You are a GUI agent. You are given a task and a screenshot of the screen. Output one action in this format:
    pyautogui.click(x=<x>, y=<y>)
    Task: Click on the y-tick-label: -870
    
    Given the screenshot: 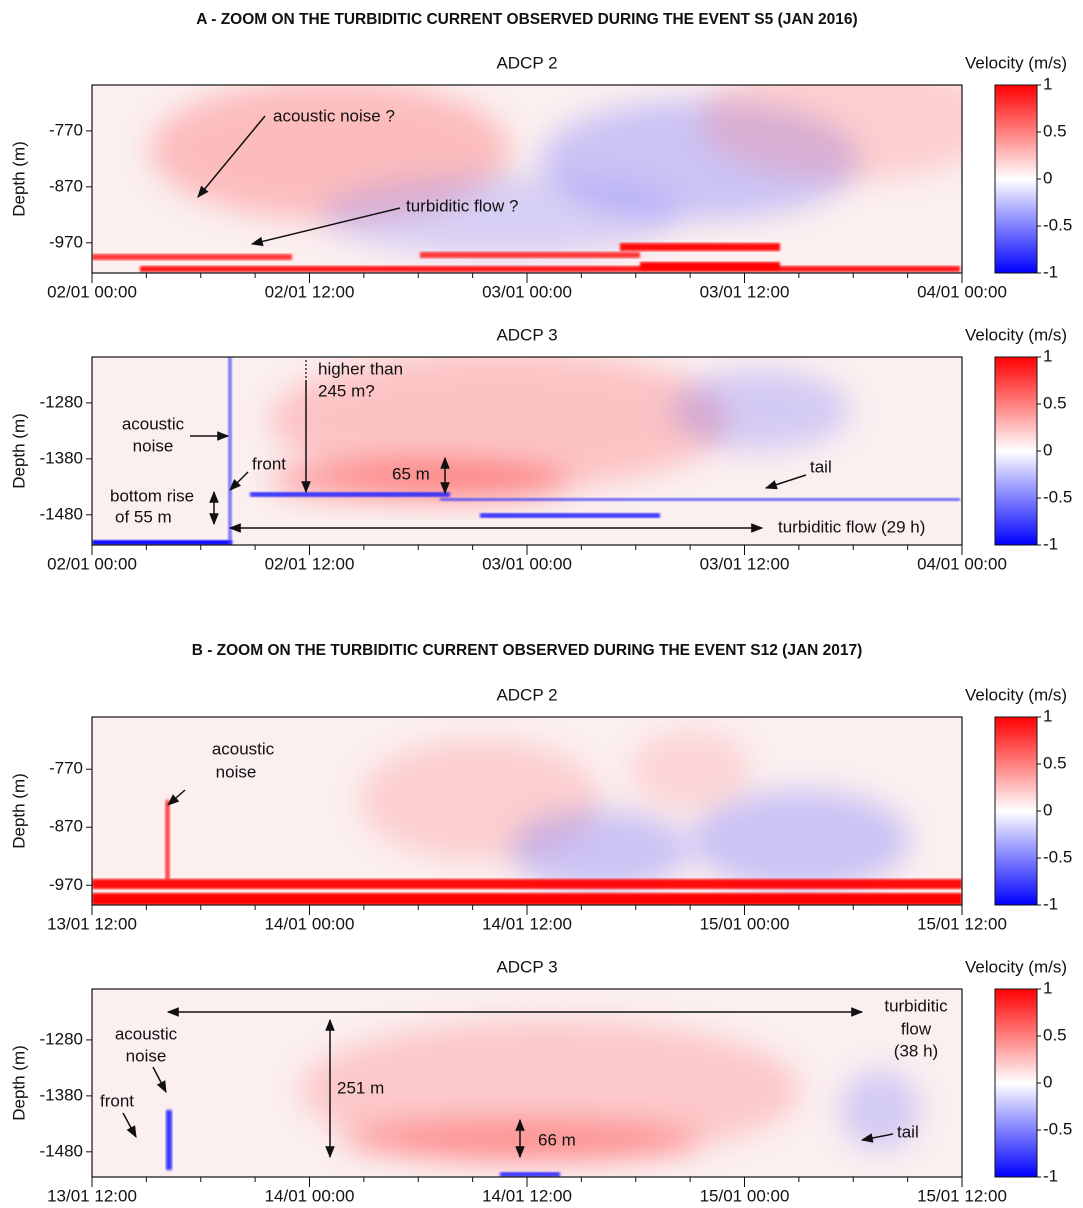 What is the action you would take?
    pyautogui.click(x=66, y=185)
    